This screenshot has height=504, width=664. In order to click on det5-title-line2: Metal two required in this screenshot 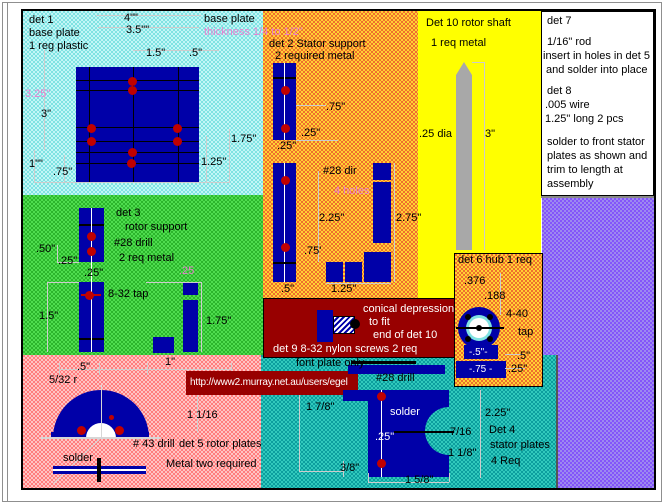, I will do `click(211, 464)`.